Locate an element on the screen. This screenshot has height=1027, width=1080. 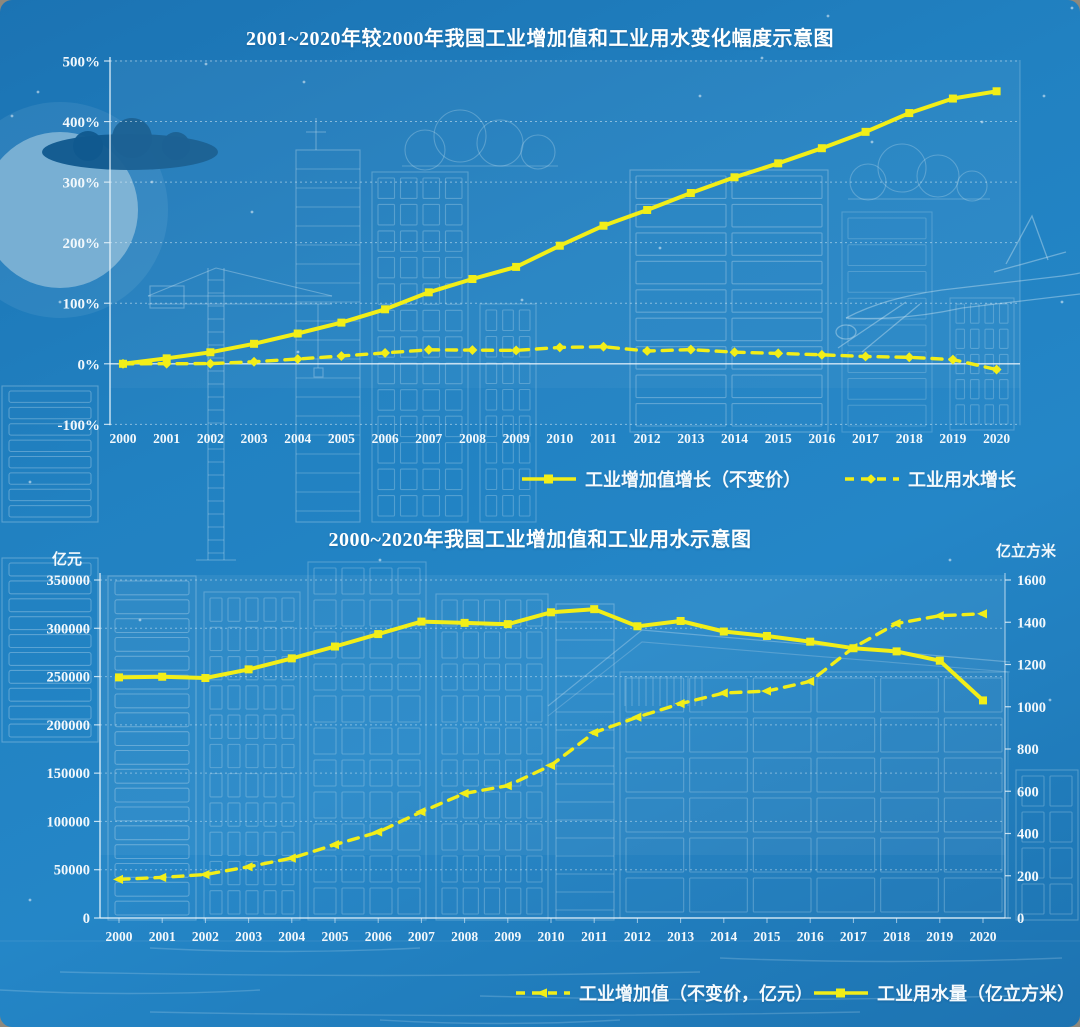
legend-item-added-value-growth: 工业增加值增长（不变价） is located at coordinates (660, 479).